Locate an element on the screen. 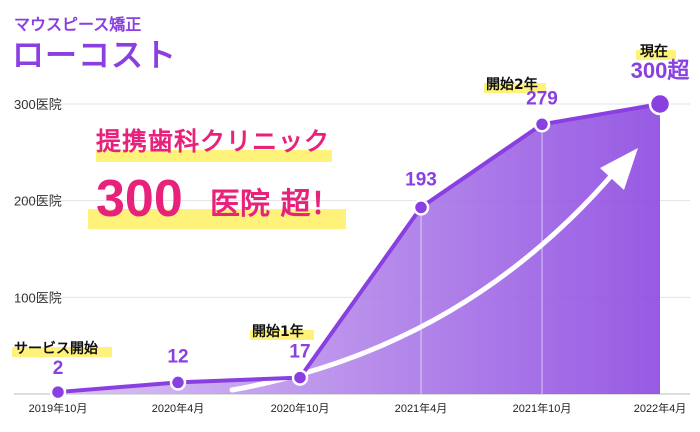 The width and height of the screenshot is (700, 432). x-tick-label-5: 2021年10月 is located at coordinates (542, 408).